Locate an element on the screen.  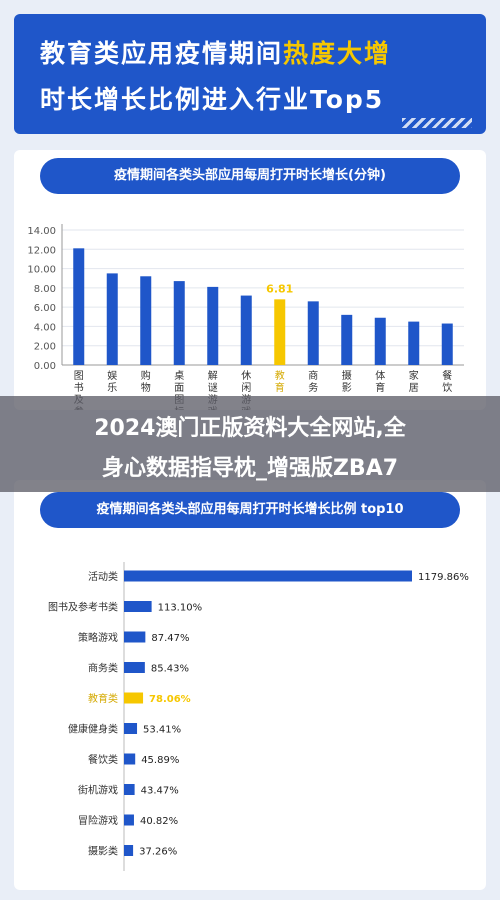
y-tick-label: 4.00 is located at coordinates (45, 327).